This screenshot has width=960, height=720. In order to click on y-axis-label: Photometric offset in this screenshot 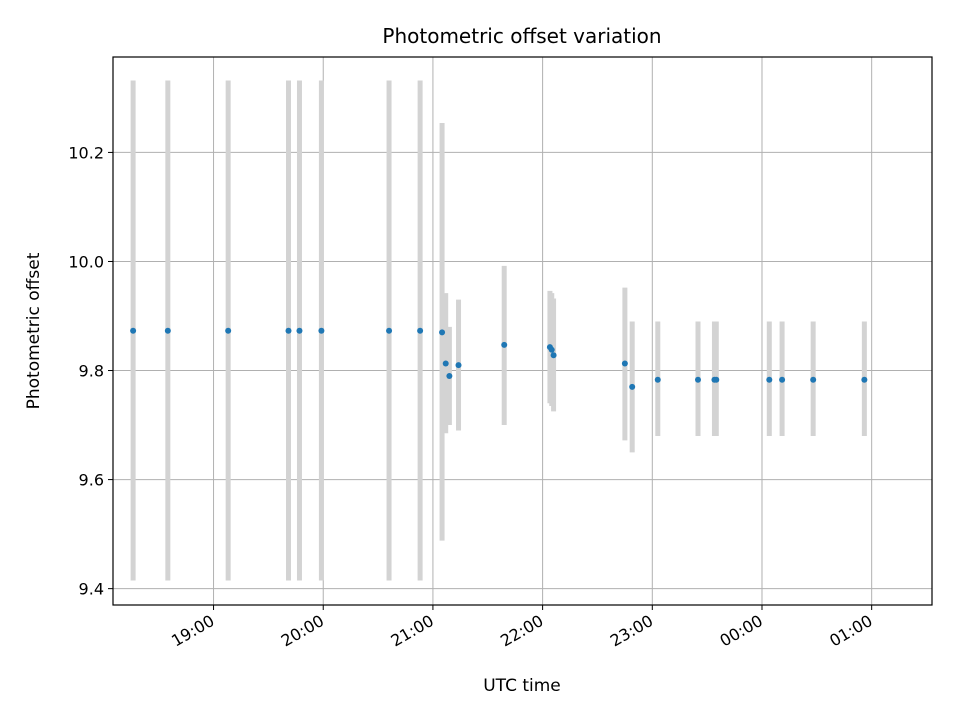, I will do `click(34, 330)`.